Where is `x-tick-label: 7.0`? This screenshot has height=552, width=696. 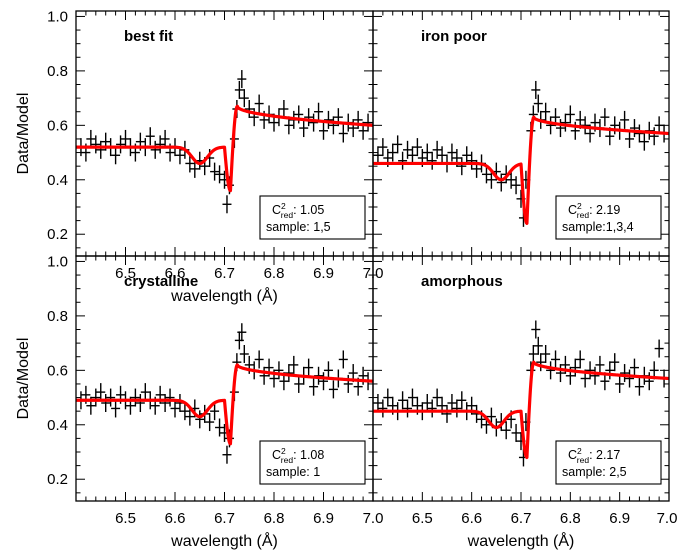 x-tick-label: 7.0 is located at coordinates (373, 518).